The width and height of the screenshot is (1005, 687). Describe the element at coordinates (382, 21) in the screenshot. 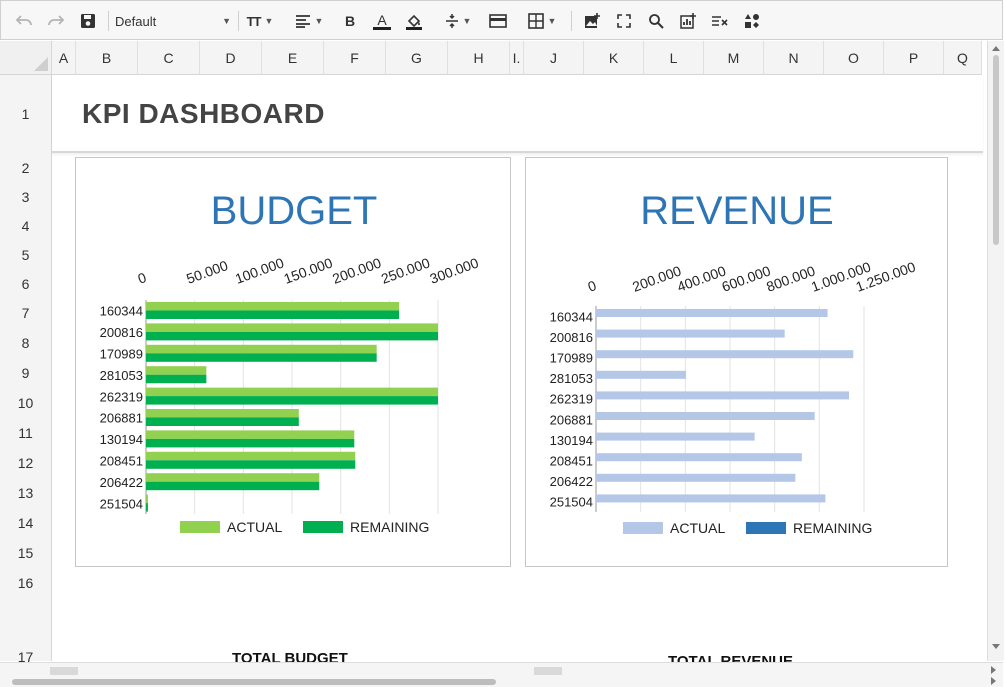

I see `font-color-button: A` at that location.